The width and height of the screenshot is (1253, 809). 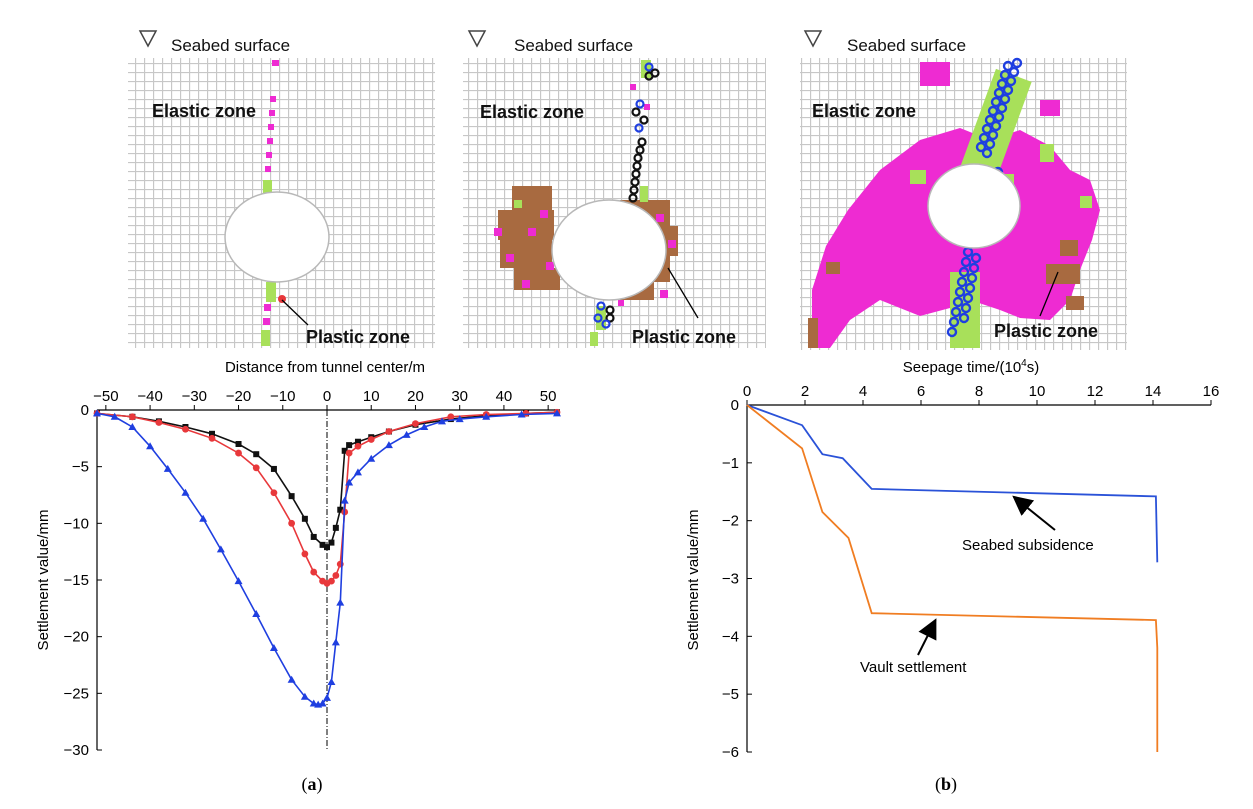 What do you see at coordinates (913, 667) in the screenshot?
I see `annotation-label: Vault settlement` at bounding box center [913, 667].